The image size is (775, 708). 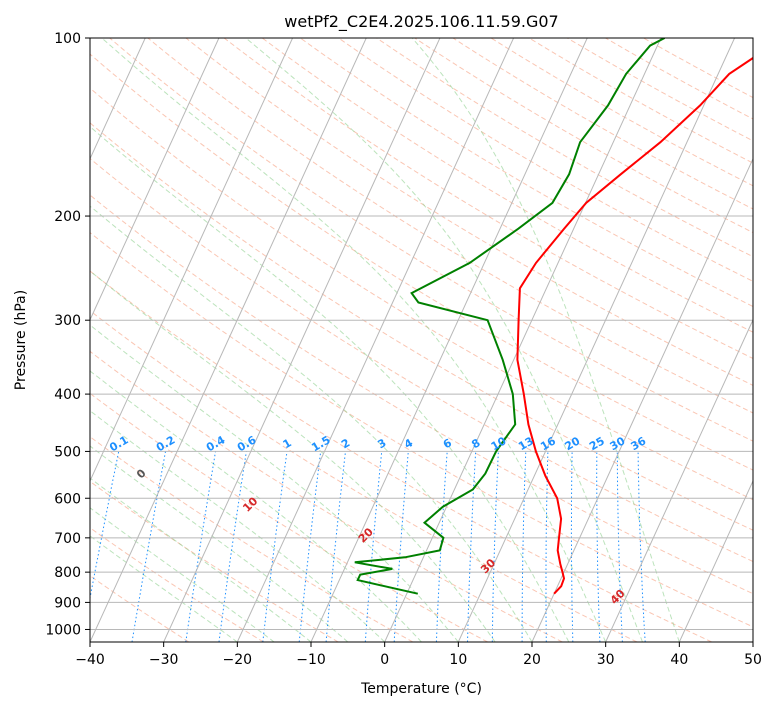 What do you see at coordinates (90, 660) in the screenshot?
I see `x-tick-label: −40` at bounding box center [90, 660].